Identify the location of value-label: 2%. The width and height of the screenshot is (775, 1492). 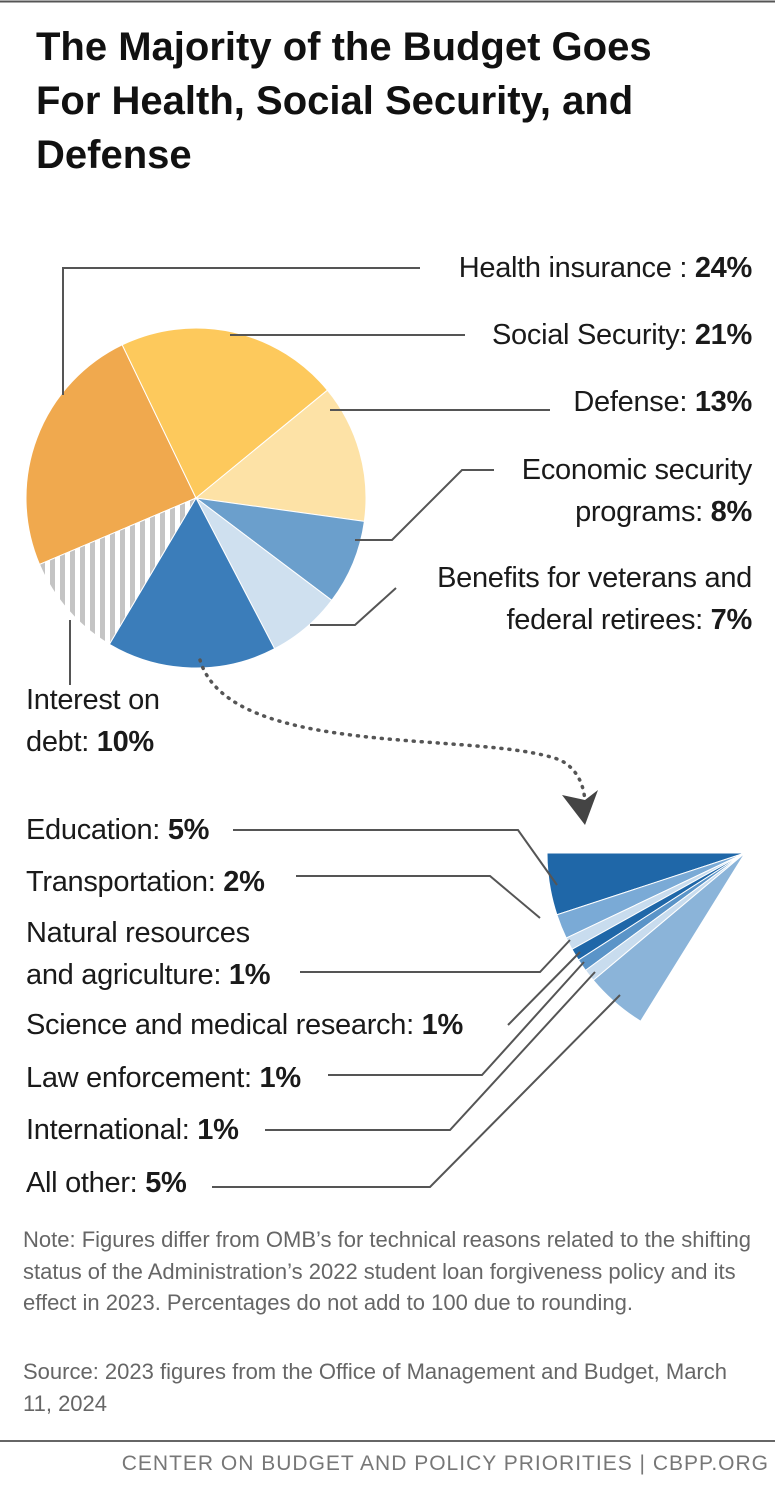
(244, 882).